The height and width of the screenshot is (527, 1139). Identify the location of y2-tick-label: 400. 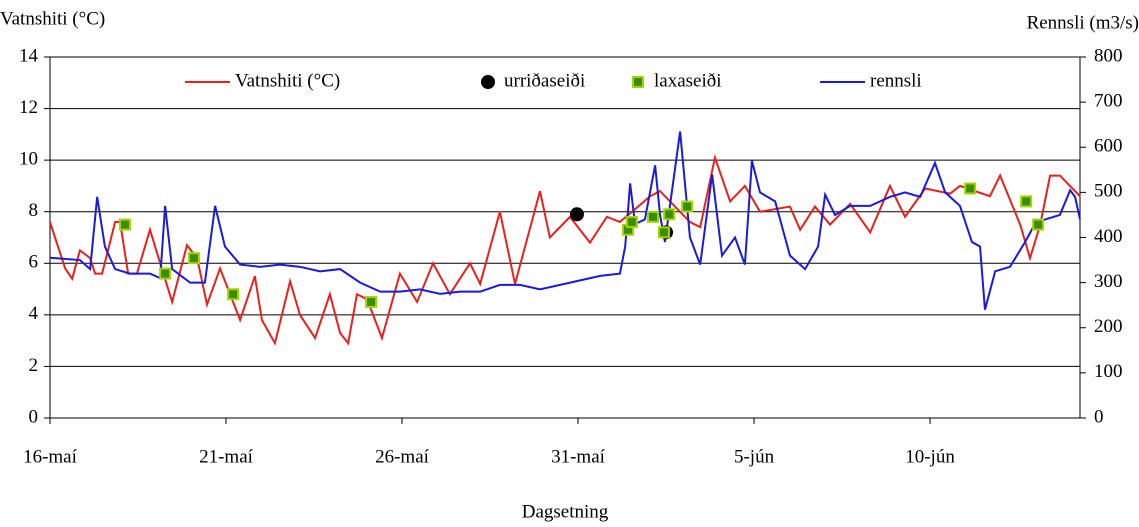
(1108, 236).